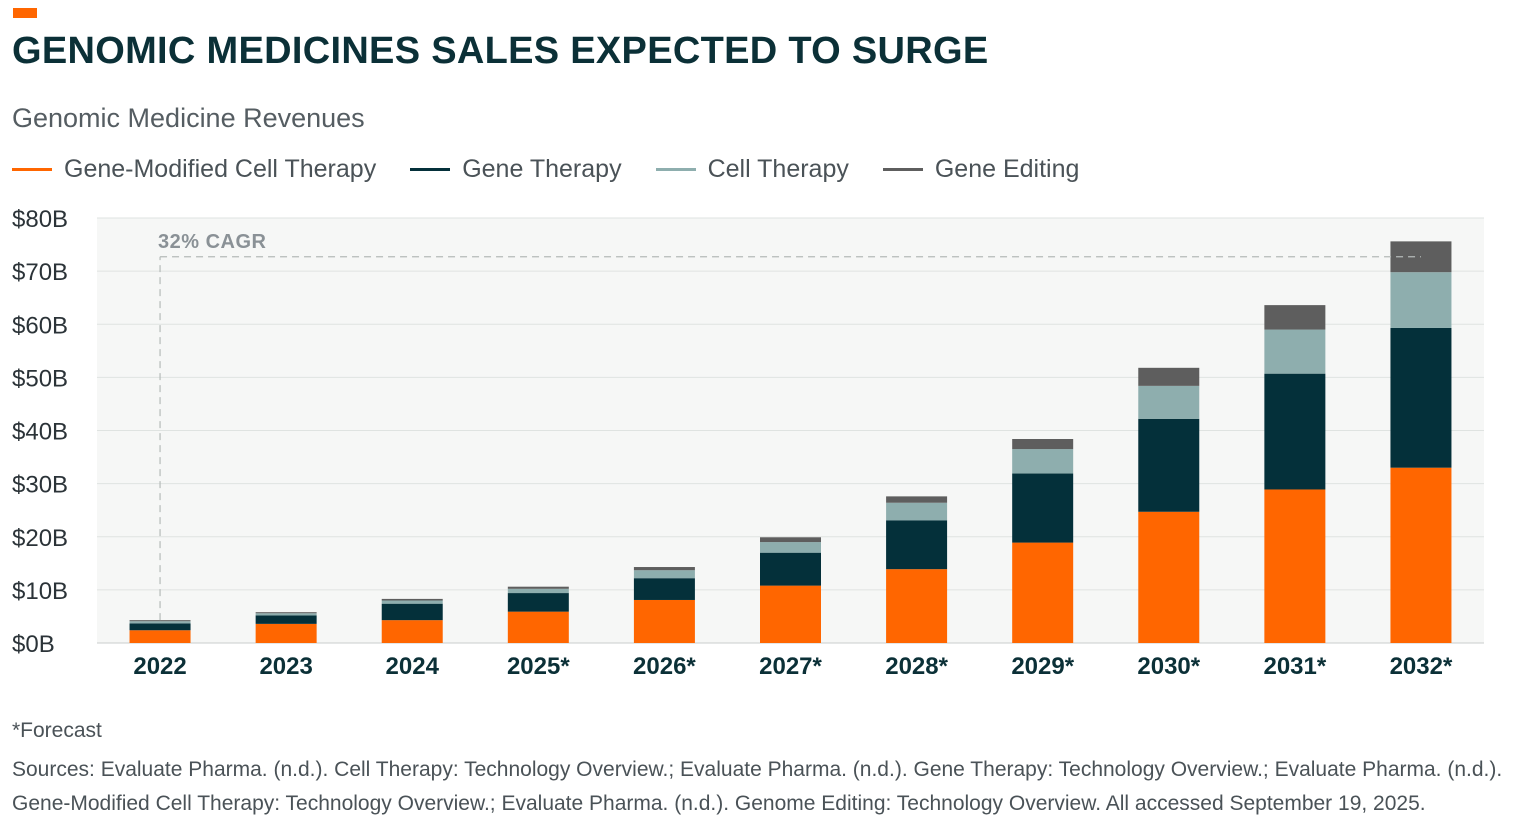 The height and width of the screenshot is (822, 1524). I want to click on legend-item-gene-modified-cell-therapy: Gene-Modified Cell Therapy, so click(194, 169).